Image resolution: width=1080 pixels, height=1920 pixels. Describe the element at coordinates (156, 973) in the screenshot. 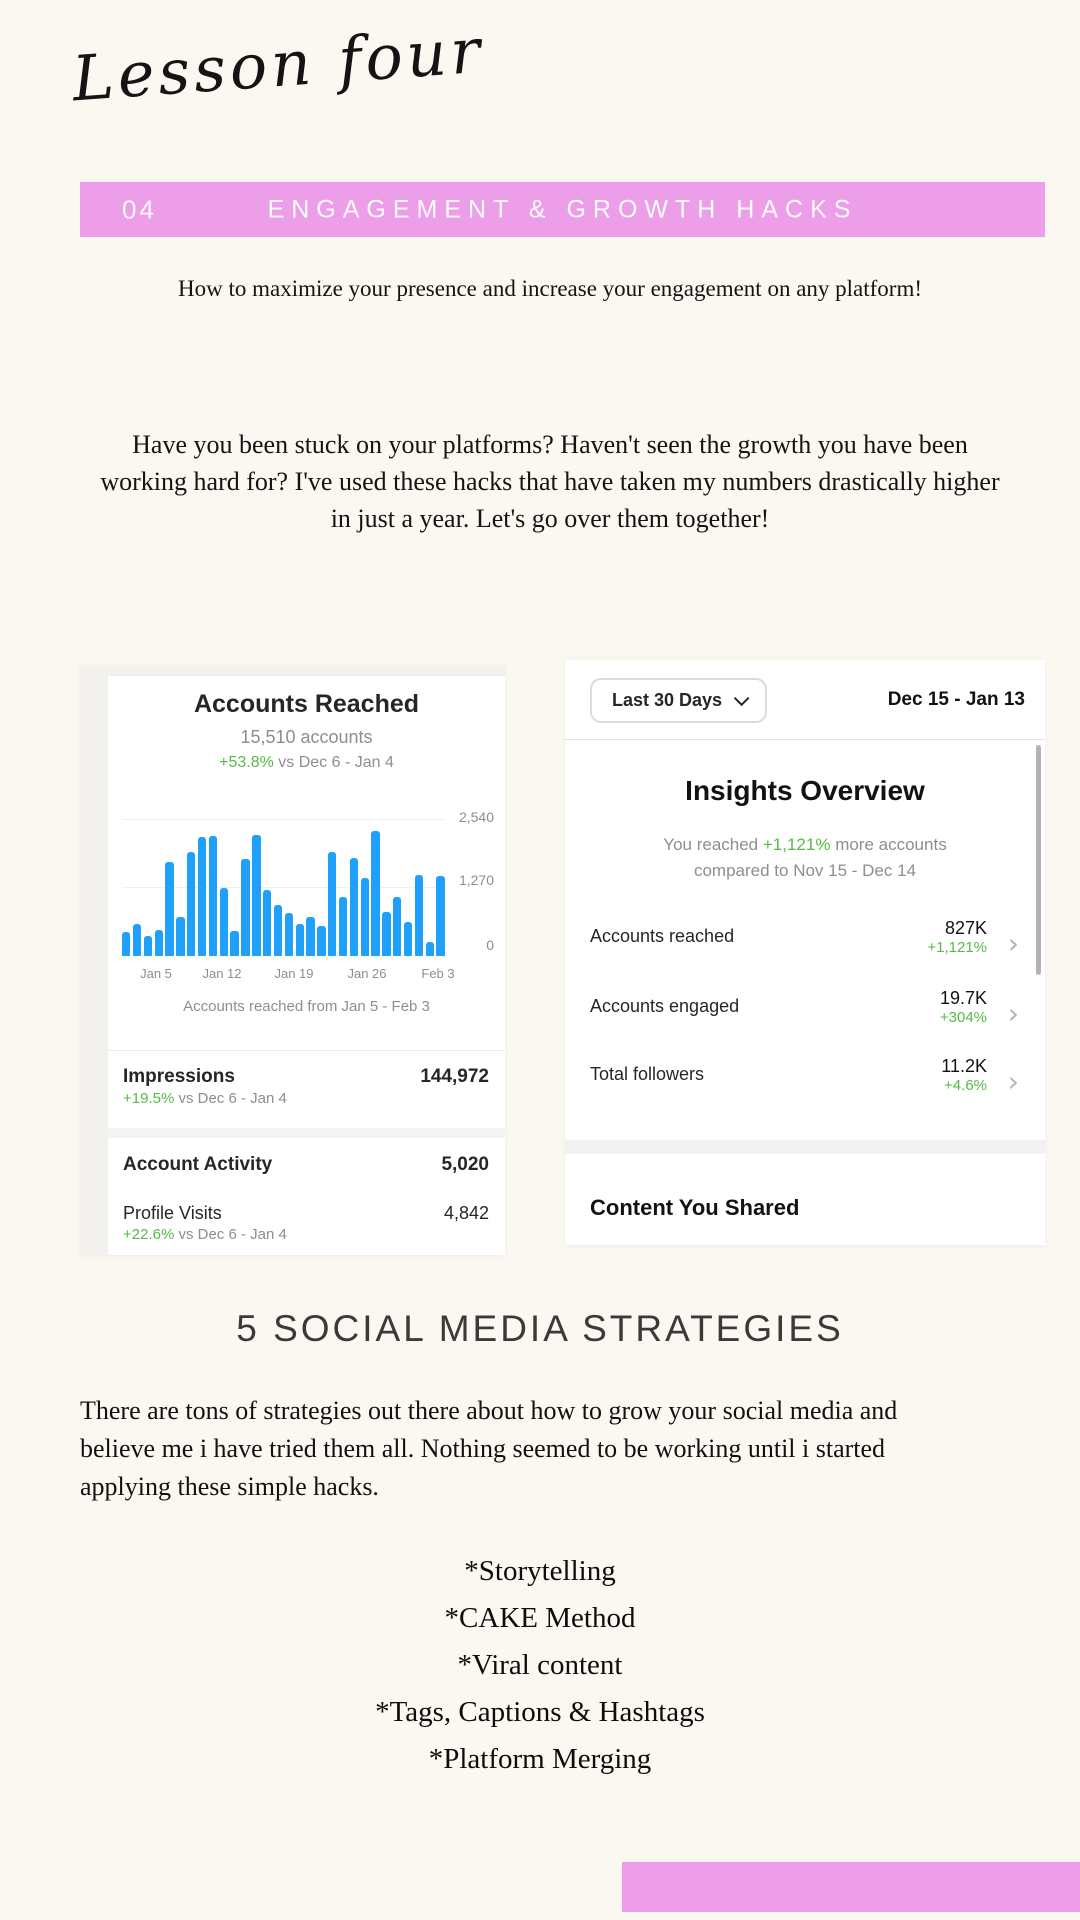

I see `xtick-jan5: Jan 5` at that location.